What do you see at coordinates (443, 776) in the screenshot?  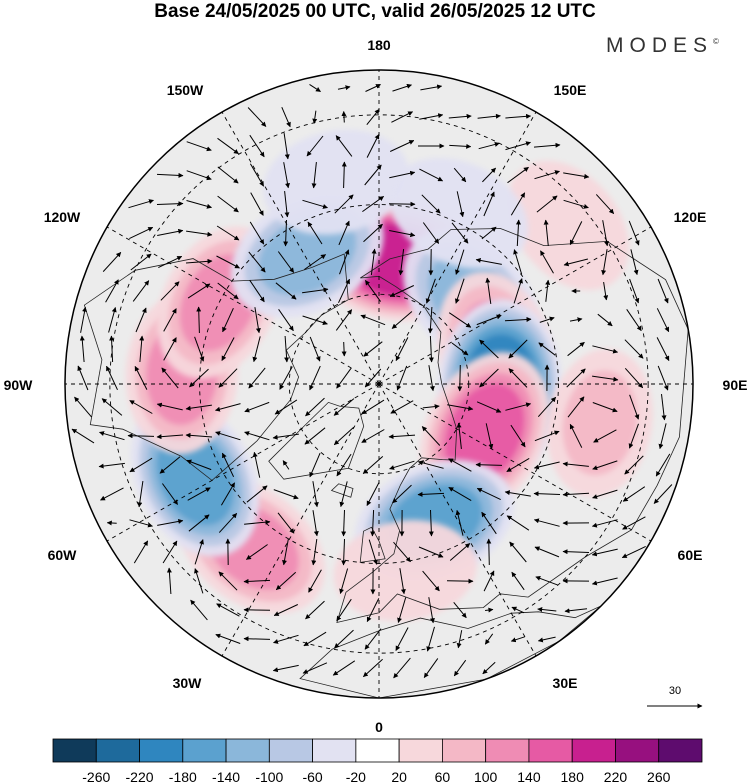 I see `colorbar-tick-label: 60` at bounding box center [443, 776].